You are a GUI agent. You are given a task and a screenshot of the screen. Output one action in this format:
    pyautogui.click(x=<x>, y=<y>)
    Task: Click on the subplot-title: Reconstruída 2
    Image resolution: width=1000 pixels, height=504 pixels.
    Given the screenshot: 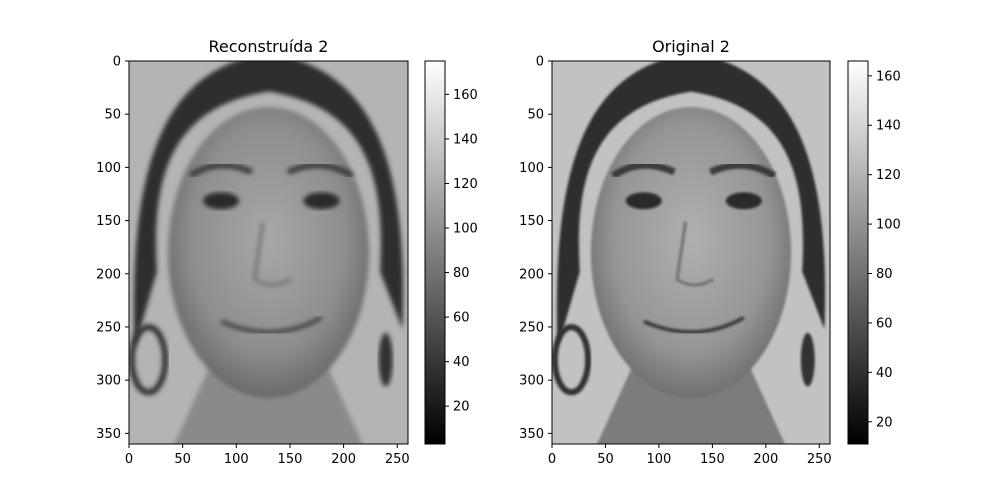 What is the action you would take?
    pyautogui.click(x=269, y=46)
    